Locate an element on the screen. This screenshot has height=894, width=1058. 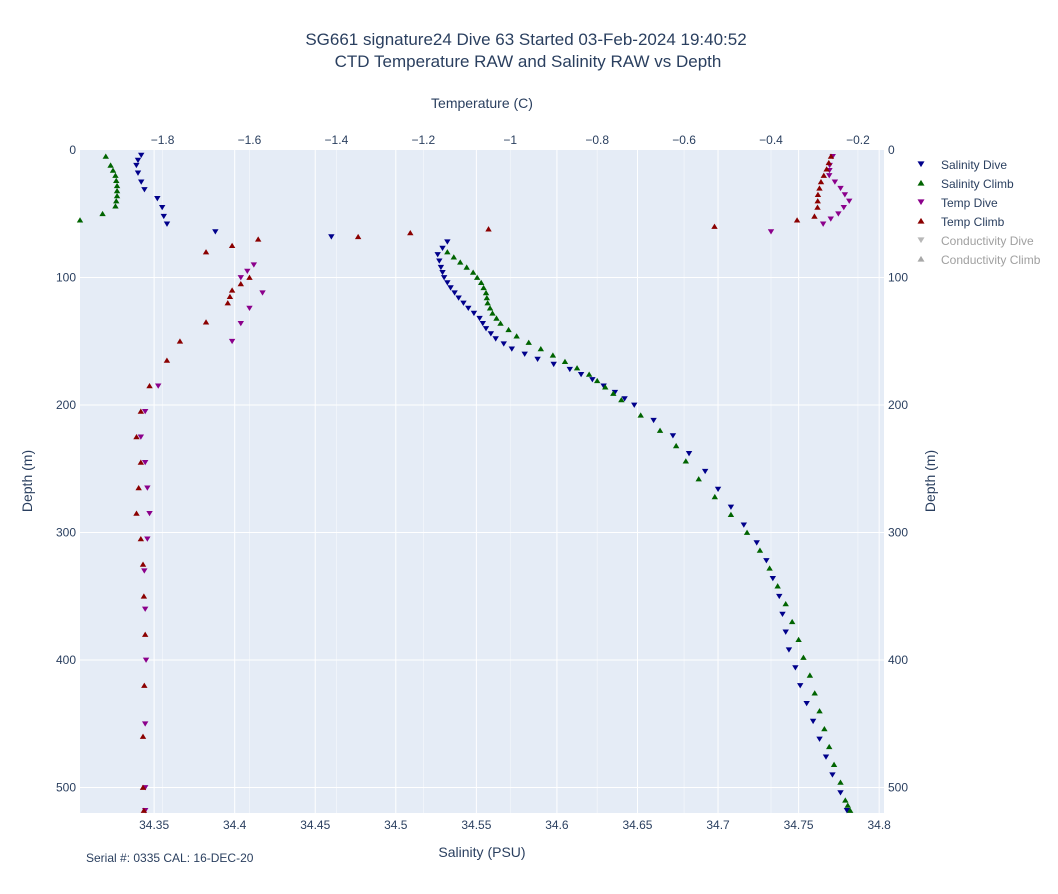
salinity-tick-label: 34.75 is located at coordinates (799, 825).